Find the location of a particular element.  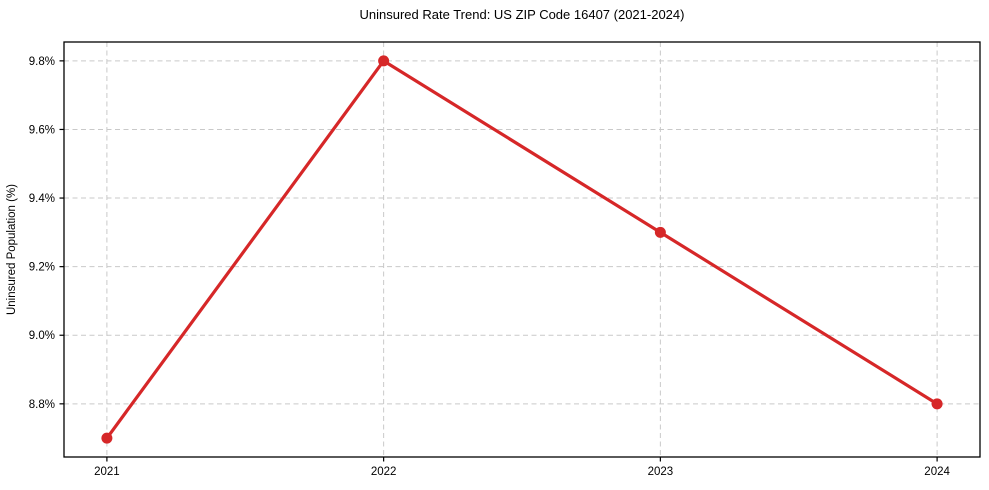

y-tick-label: 9.4% is located at coordinates (42, 199).